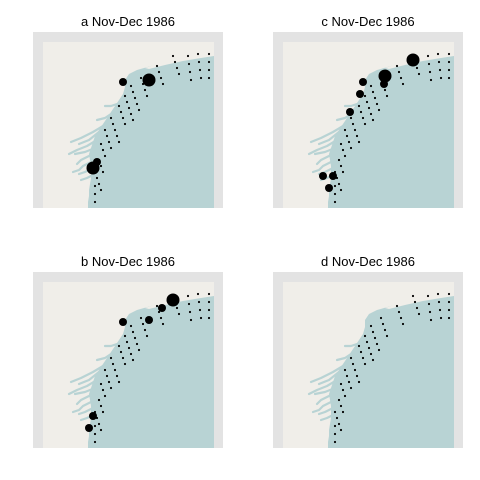  What do you see at coordinates (128, 365) in the screenshot?
I see `map-svg` at bounding box center [128, 365].